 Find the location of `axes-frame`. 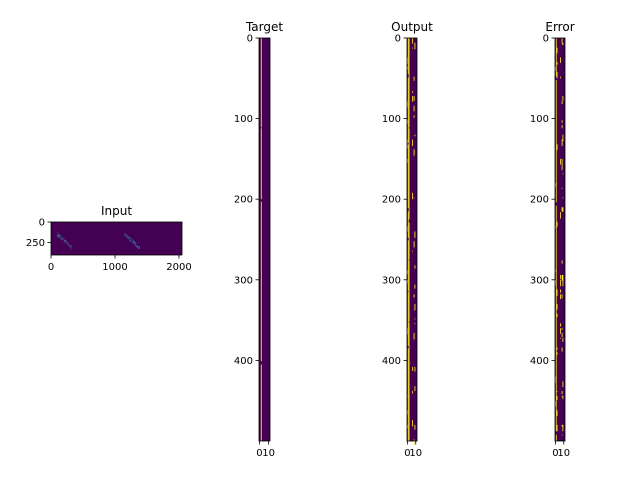

axes-frame is located at coordinates (412, 239).